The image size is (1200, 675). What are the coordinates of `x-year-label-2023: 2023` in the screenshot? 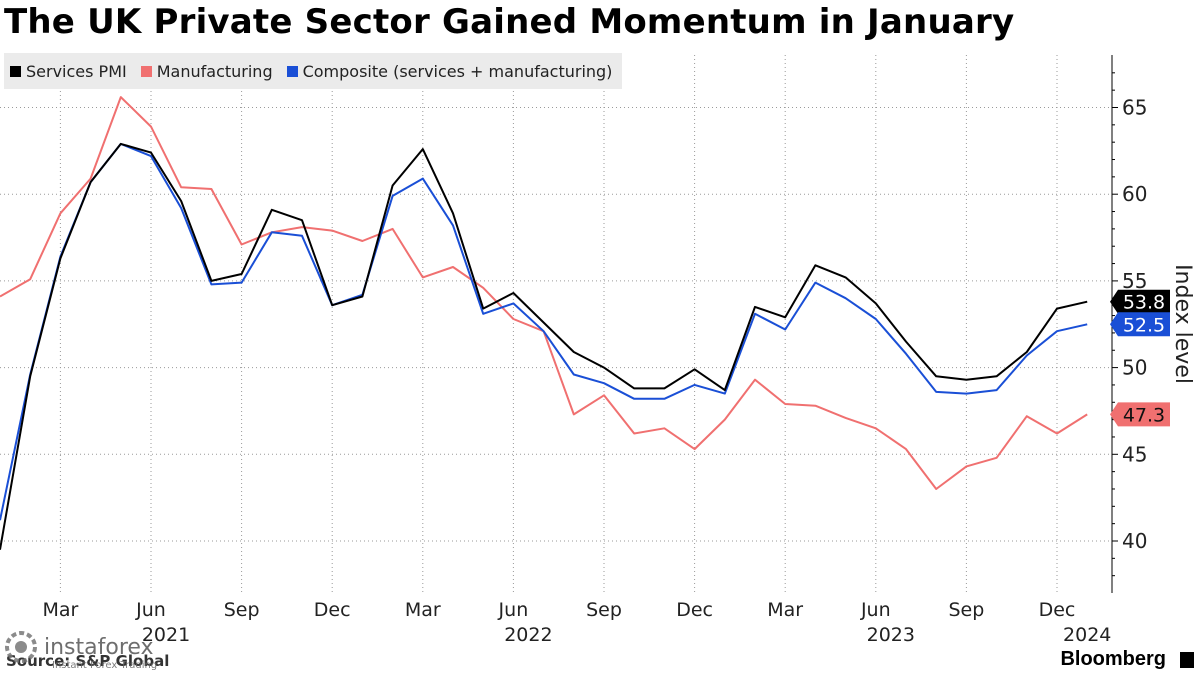 It's located at (891, 635).